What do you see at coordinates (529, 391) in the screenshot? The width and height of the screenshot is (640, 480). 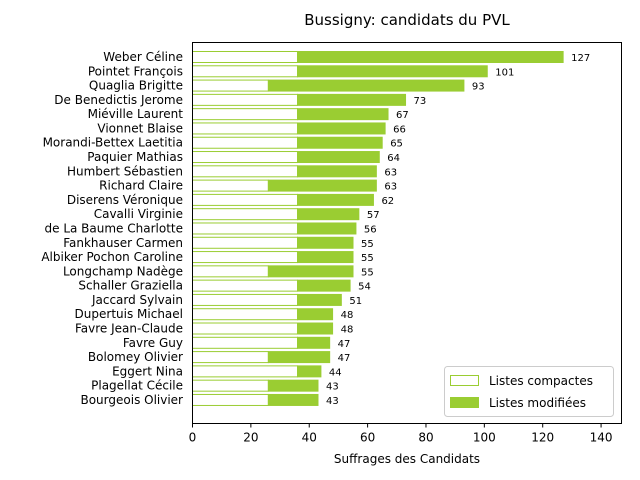 I see `legend-box` at bounding box center [529, 391].